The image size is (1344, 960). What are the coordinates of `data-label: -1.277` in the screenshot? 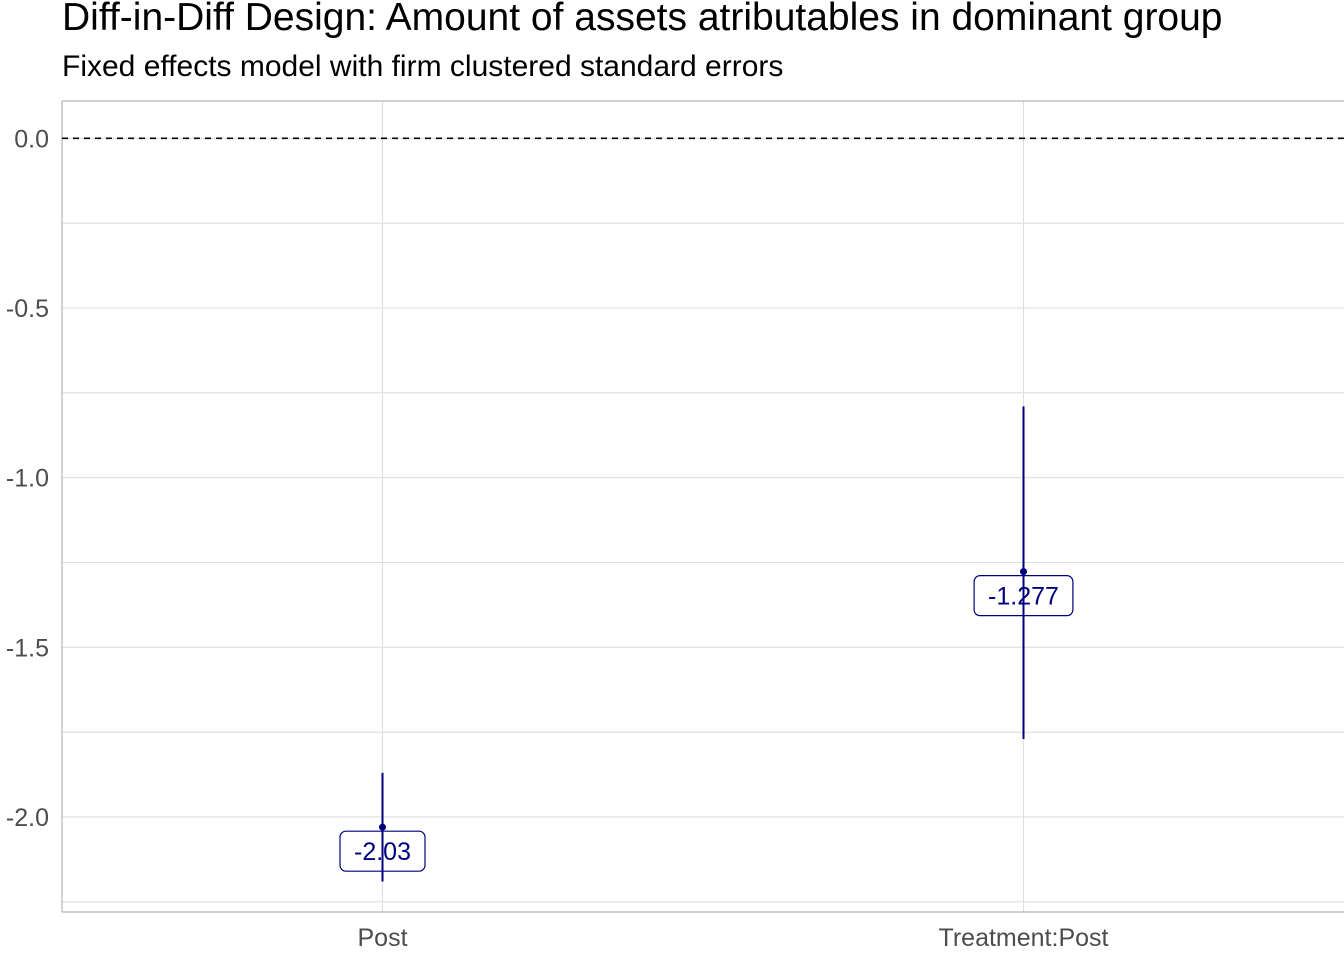 It's located at (1023, 597).